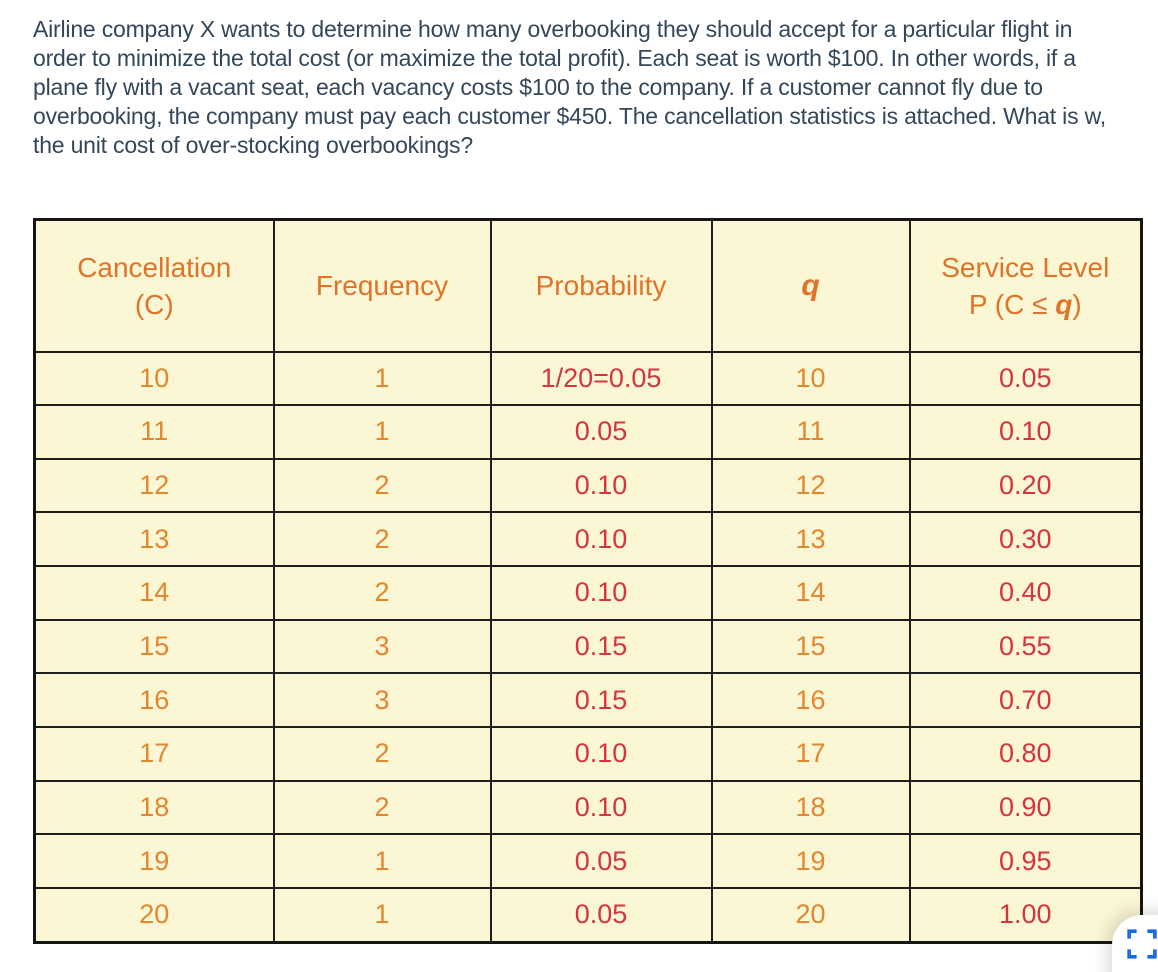  I want to click on header-cancellation: Cancellation (C), so click(154, 285).